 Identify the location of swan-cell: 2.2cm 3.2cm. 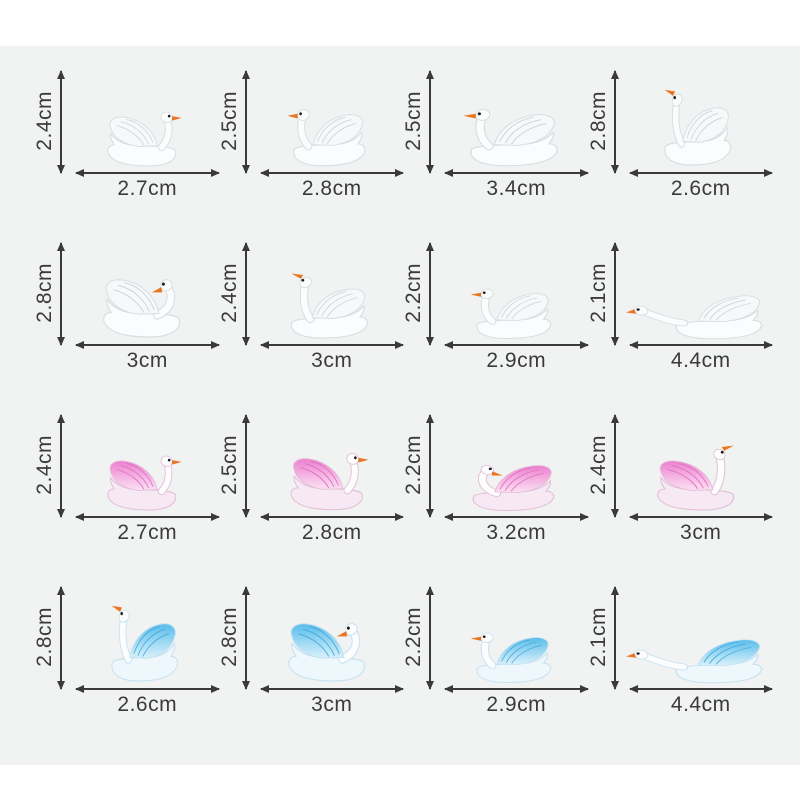
(495, 488).